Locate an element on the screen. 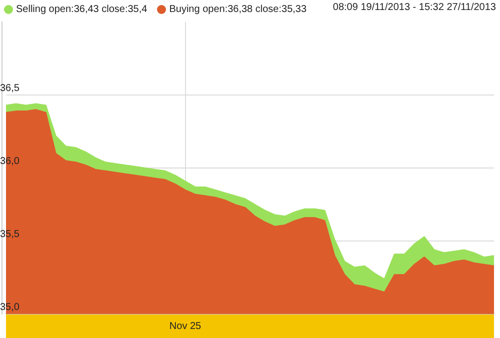 This screenshot has height=338, width=500. x-tick-label: Nov 25 is located at coordinates (185, 326).